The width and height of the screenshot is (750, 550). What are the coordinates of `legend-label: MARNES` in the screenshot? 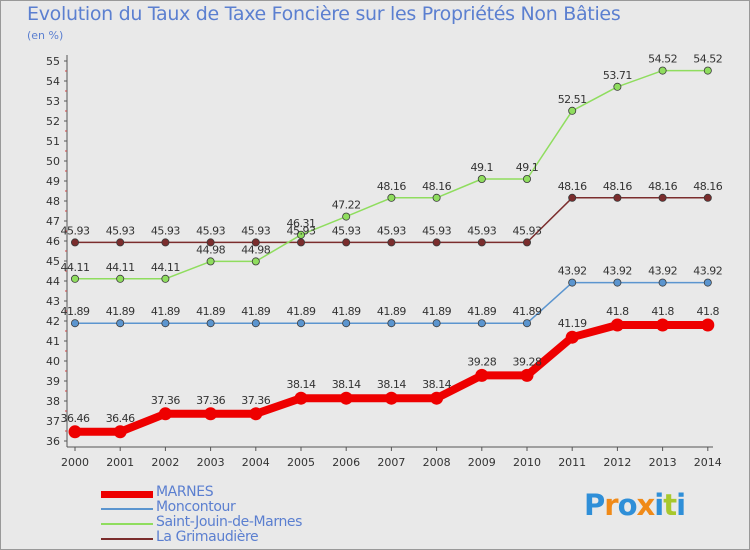 It's located at (185, 492).